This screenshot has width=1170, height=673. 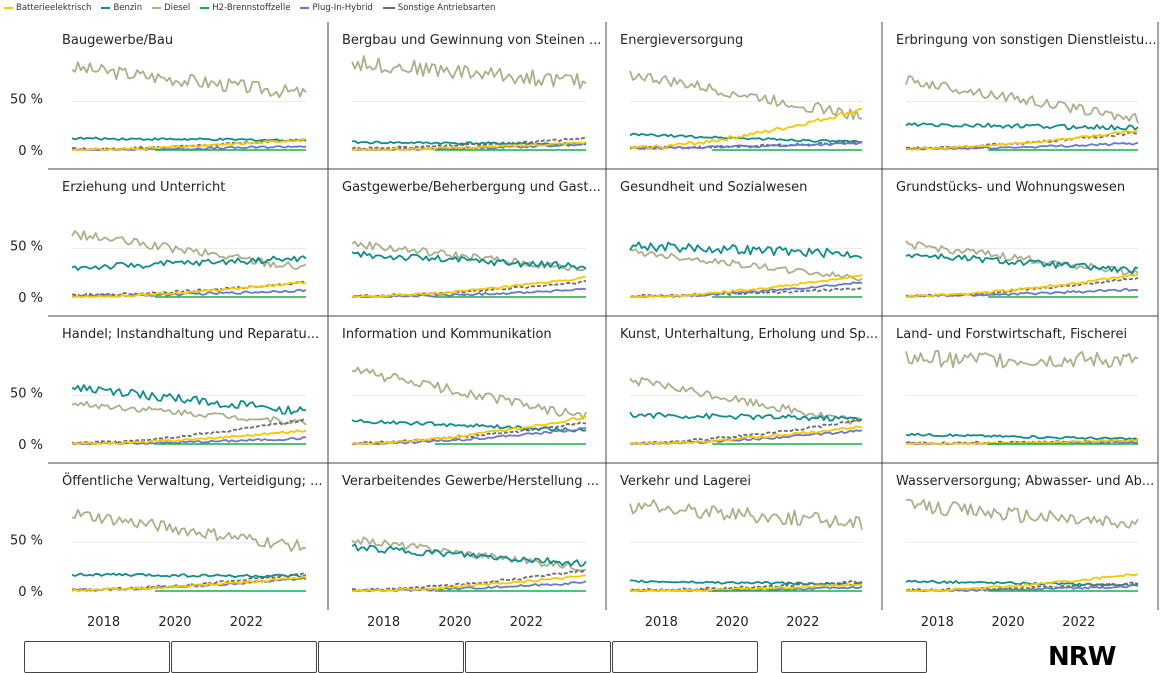 I want to click on panel-15: Verkehr und Lagerei, so click(x=741, y=533).